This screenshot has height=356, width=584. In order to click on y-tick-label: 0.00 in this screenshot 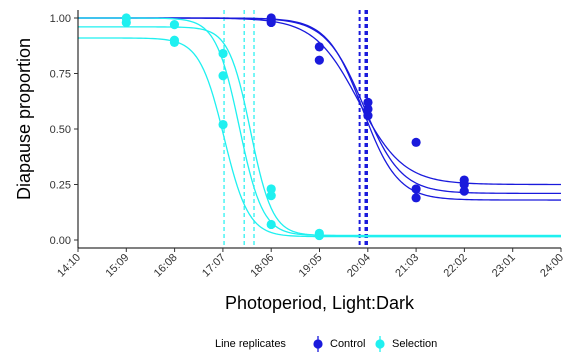, I will do `click(60, 241)`.